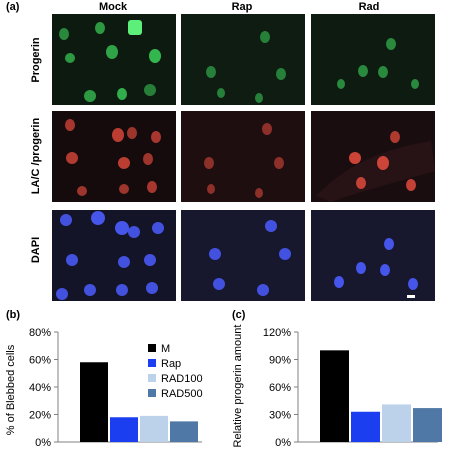 This screenshot has height=456, width=459. I want to click on micrograph-lac-rap, so click(243, 156).